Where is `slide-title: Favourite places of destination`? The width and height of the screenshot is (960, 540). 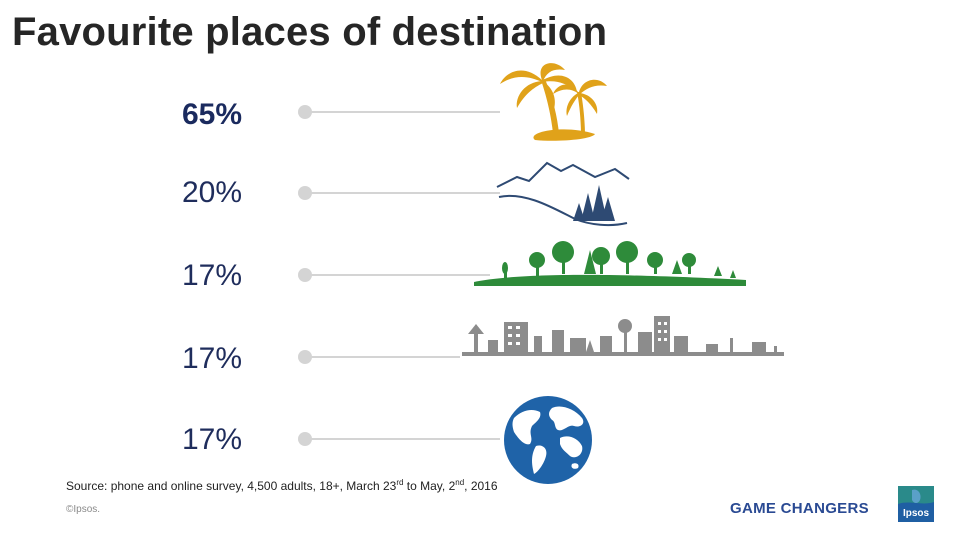 slide-title: Favourite places of destination is located at coordinates (310, 32).